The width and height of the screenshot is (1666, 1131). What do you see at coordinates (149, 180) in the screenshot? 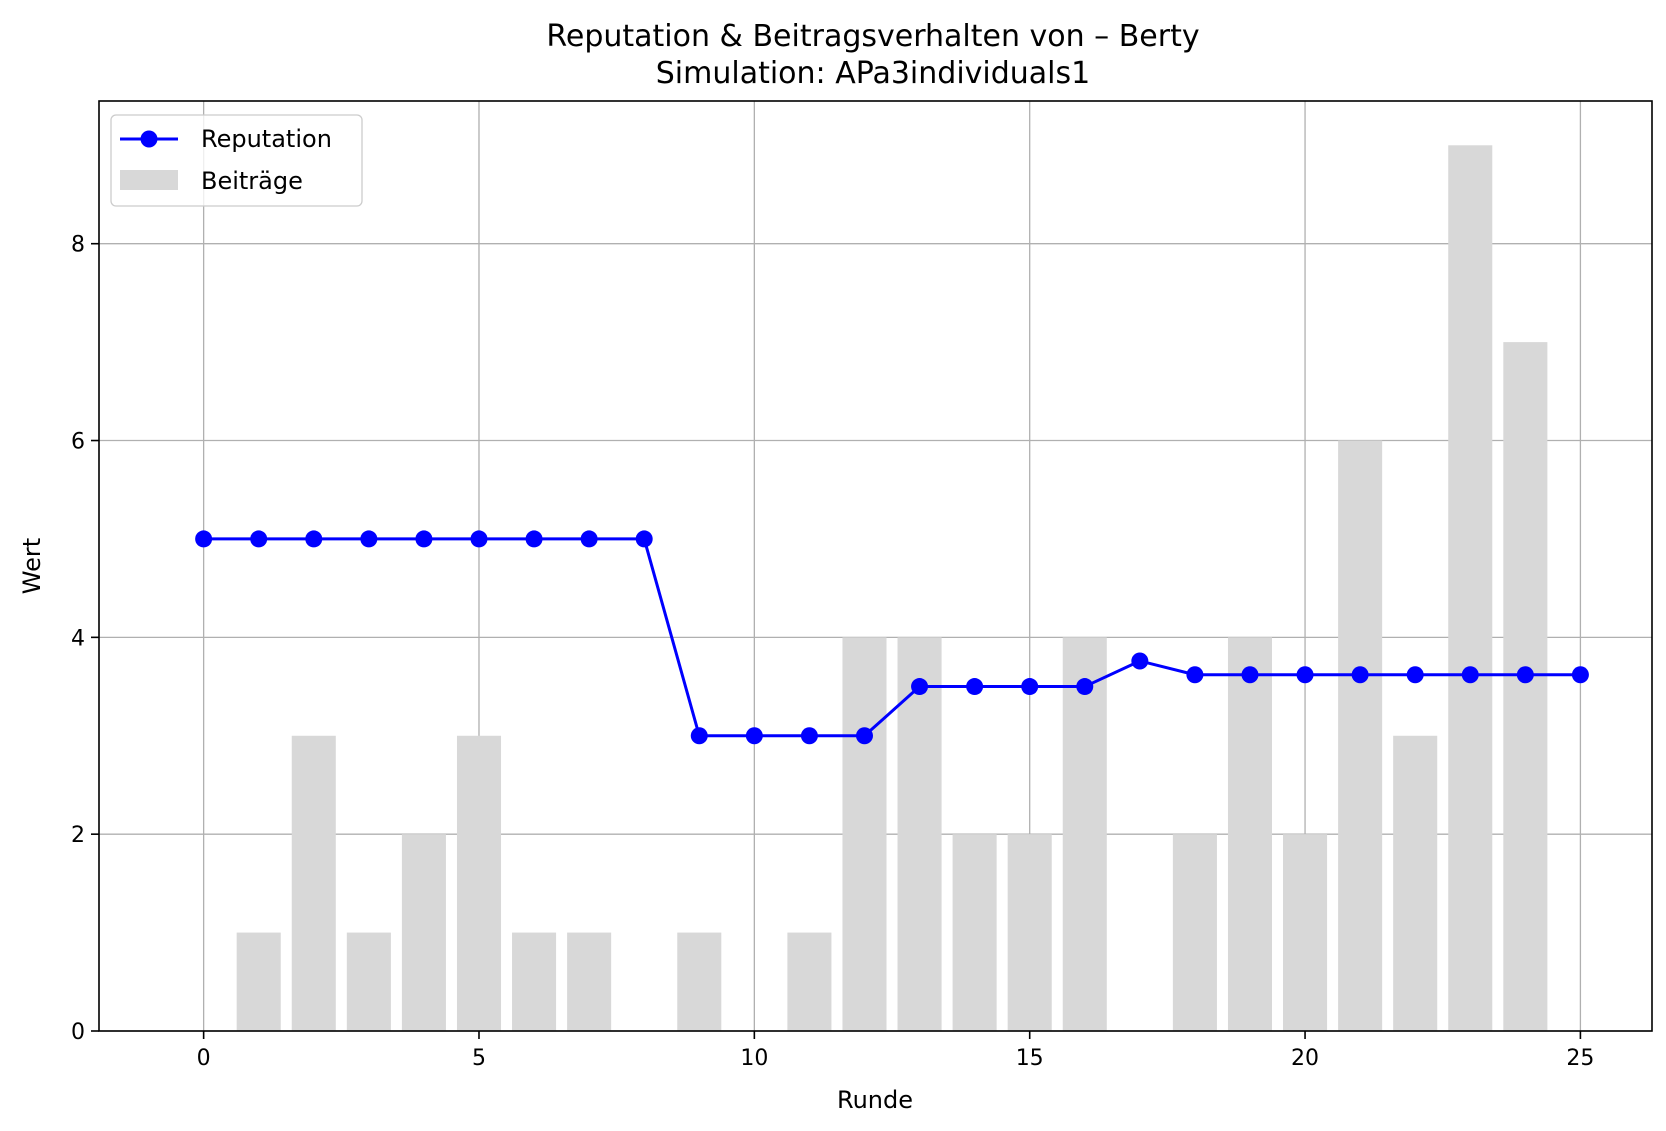
I see `legend-beitraege-swatch` at bounding box center [149, 180].